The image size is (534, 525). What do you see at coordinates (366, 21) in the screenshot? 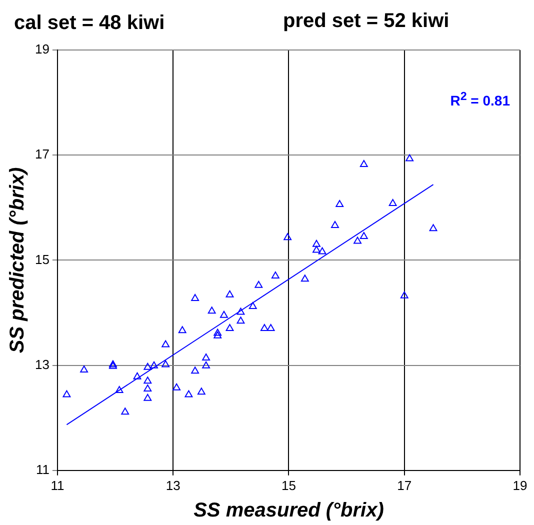
I see `chart-subtitle: pred set = 52 kiwi` at bounding box center [366, 21].